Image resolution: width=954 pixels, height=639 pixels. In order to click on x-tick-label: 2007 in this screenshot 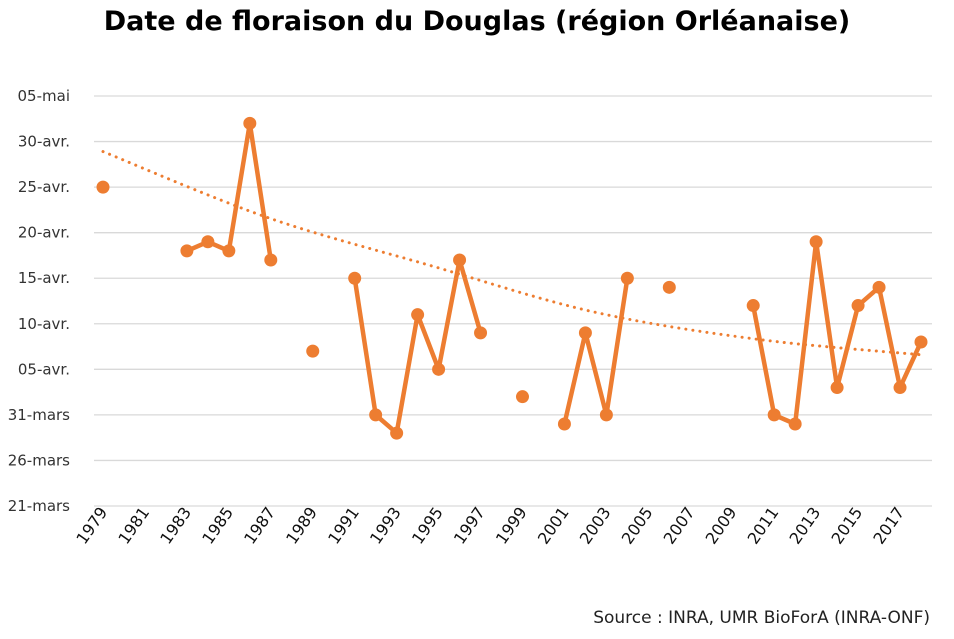, I will do `click(679, 525)`.